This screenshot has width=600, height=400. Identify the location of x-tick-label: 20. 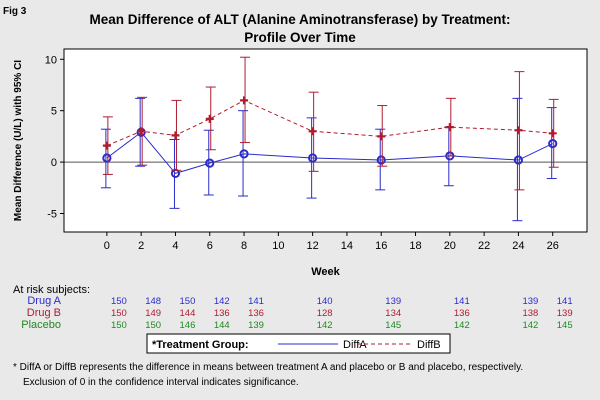
(450, 246).